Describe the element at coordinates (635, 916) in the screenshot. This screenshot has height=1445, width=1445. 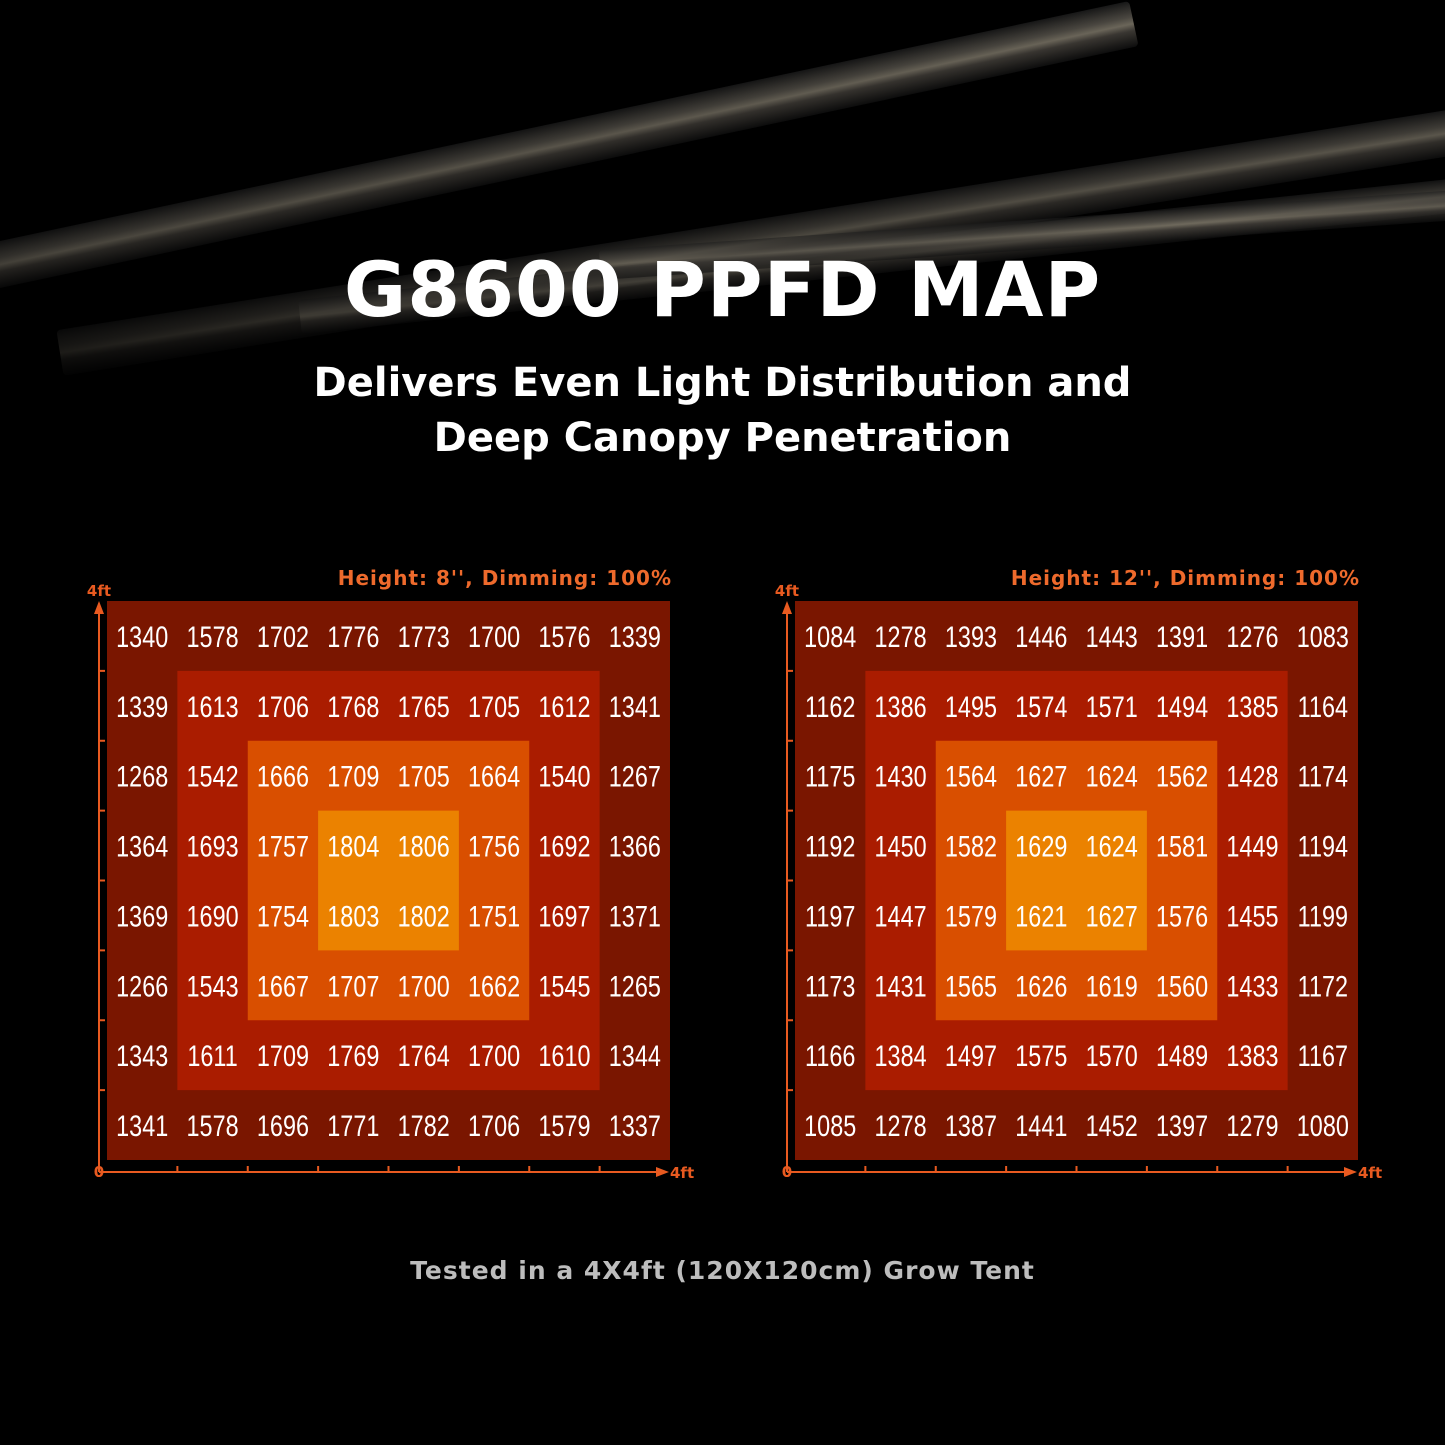
I see `cell-value: 1371` at that location.